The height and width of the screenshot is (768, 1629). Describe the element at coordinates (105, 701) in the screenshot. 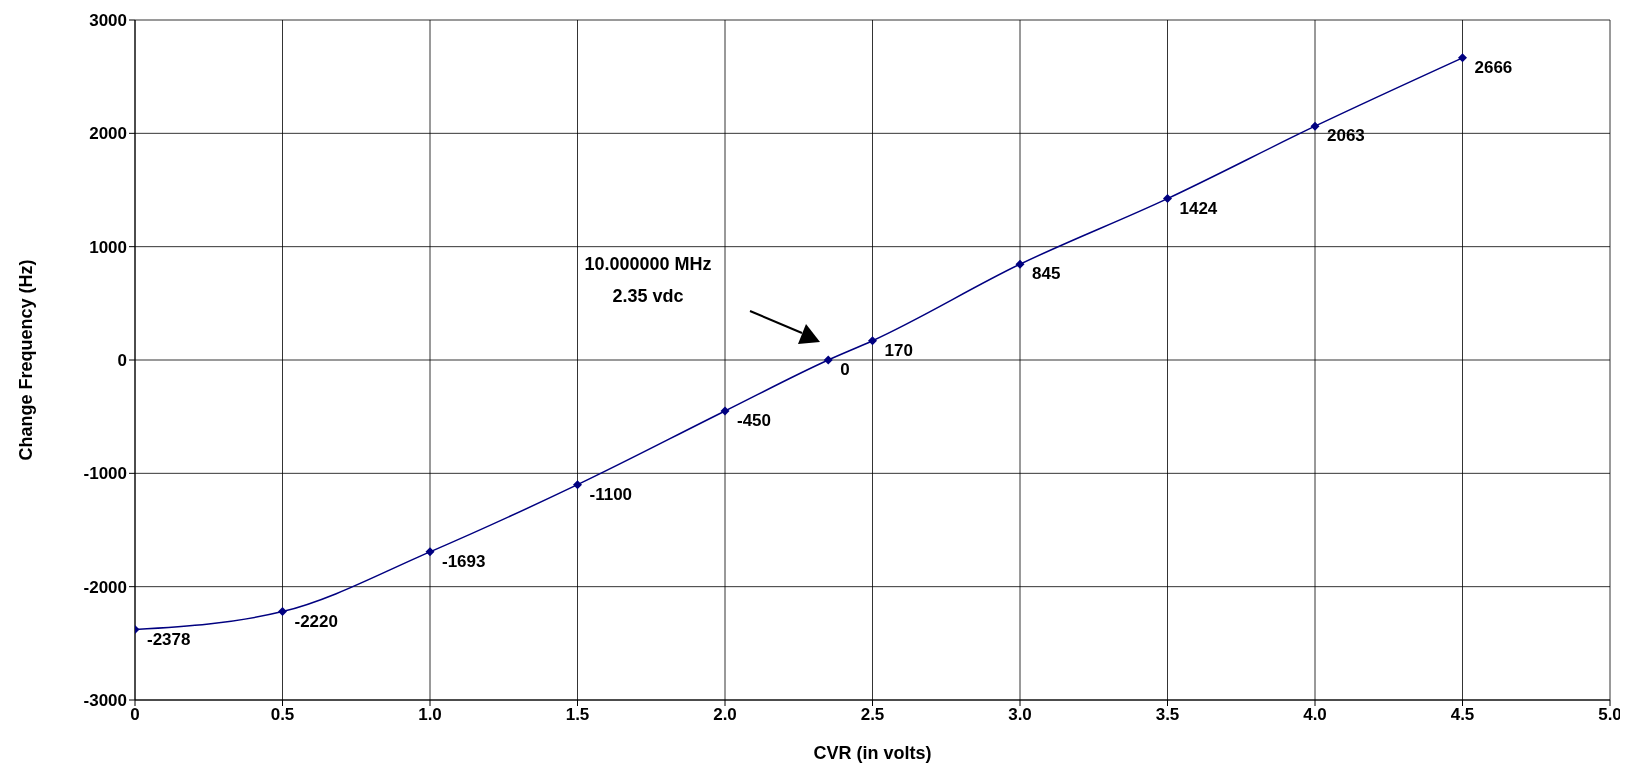

I see `y-tick-label: -3000` at that location.